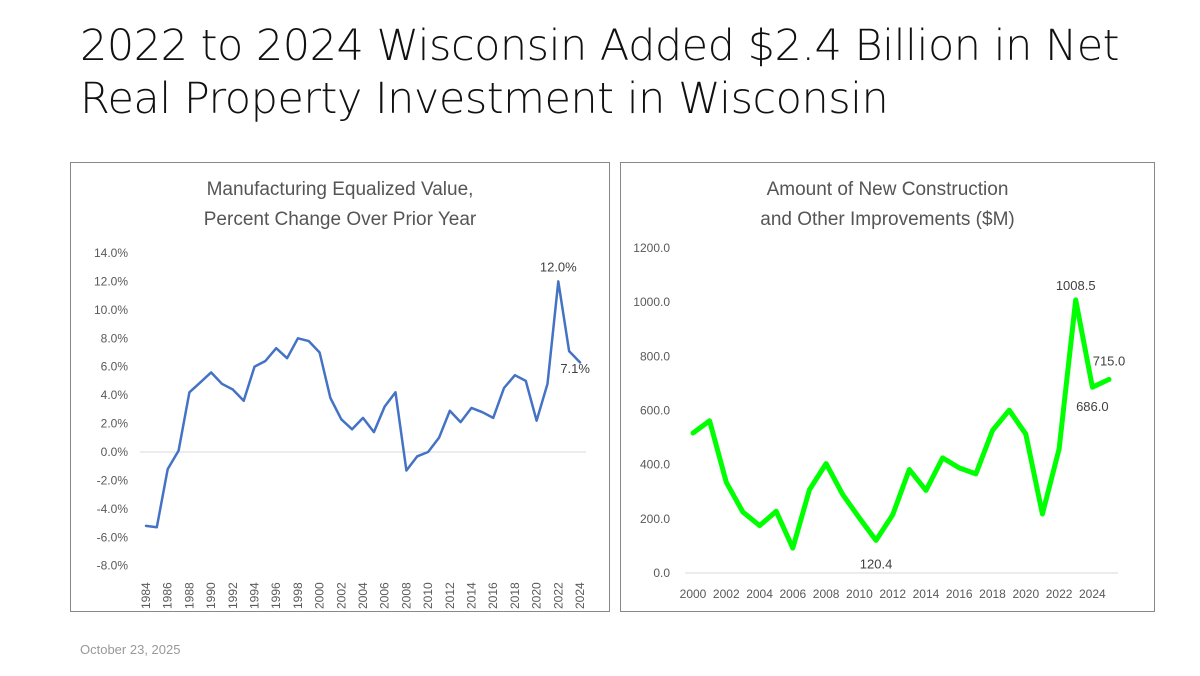 The height and width of the screenshot is (676, 1200). I want to click on y-tick-label: -2.0%, so click(113, 480).